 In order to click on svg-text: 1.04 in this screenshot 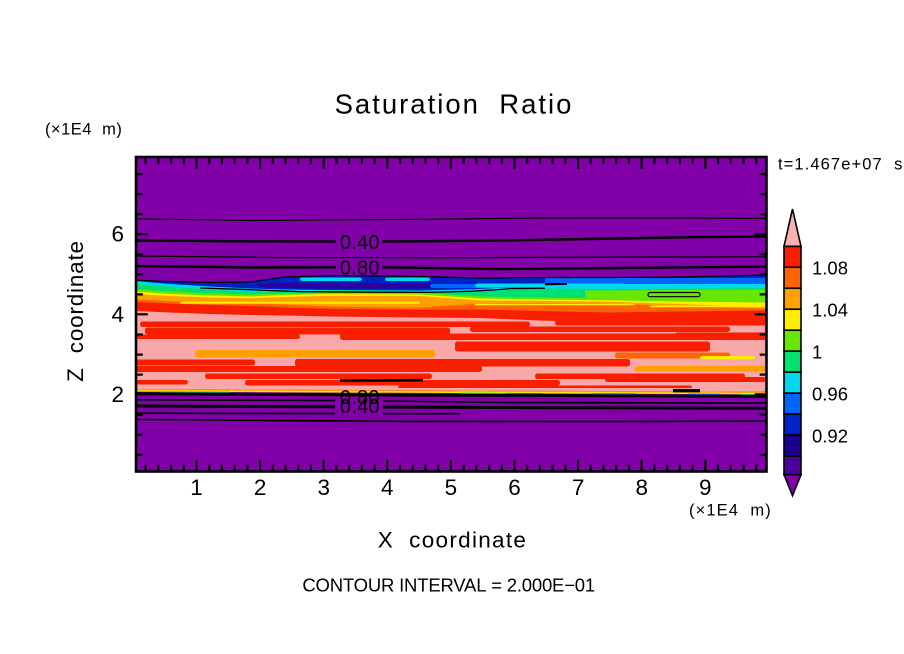, I will do `click(830, 310)`.